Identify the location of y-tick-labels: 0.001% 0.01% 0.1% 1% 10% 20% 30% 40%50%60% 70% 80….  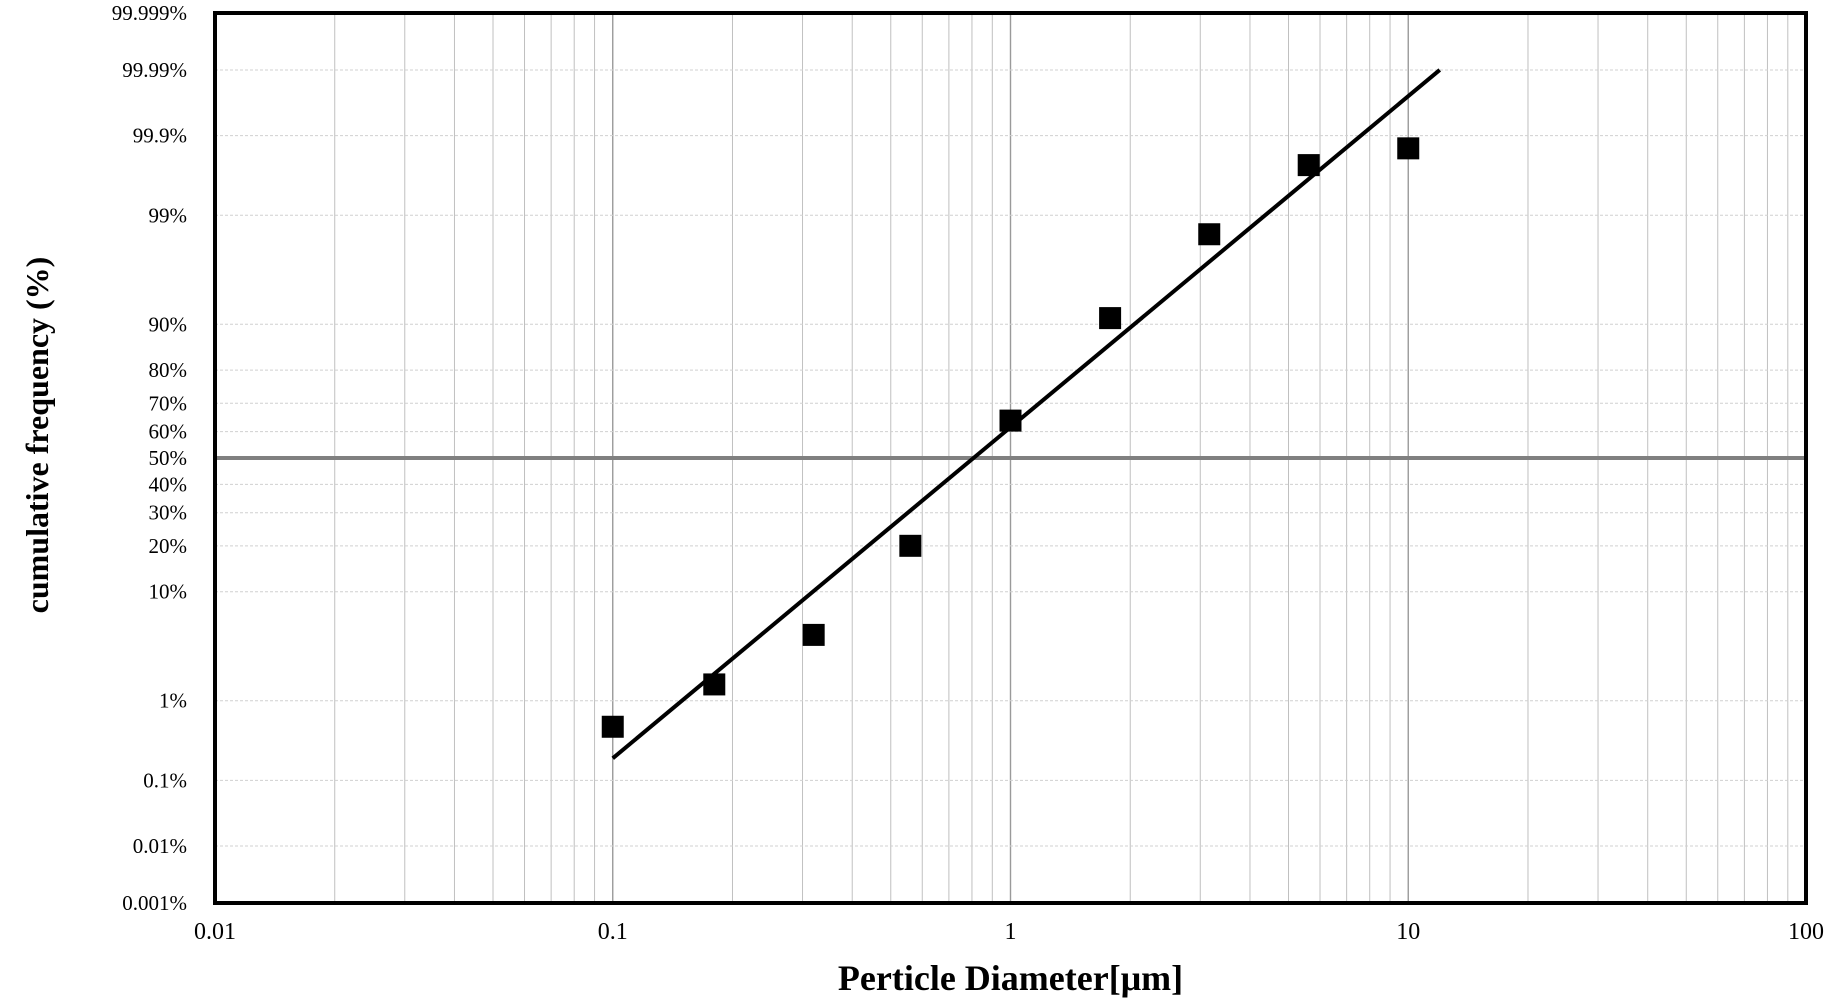
(149, 458).